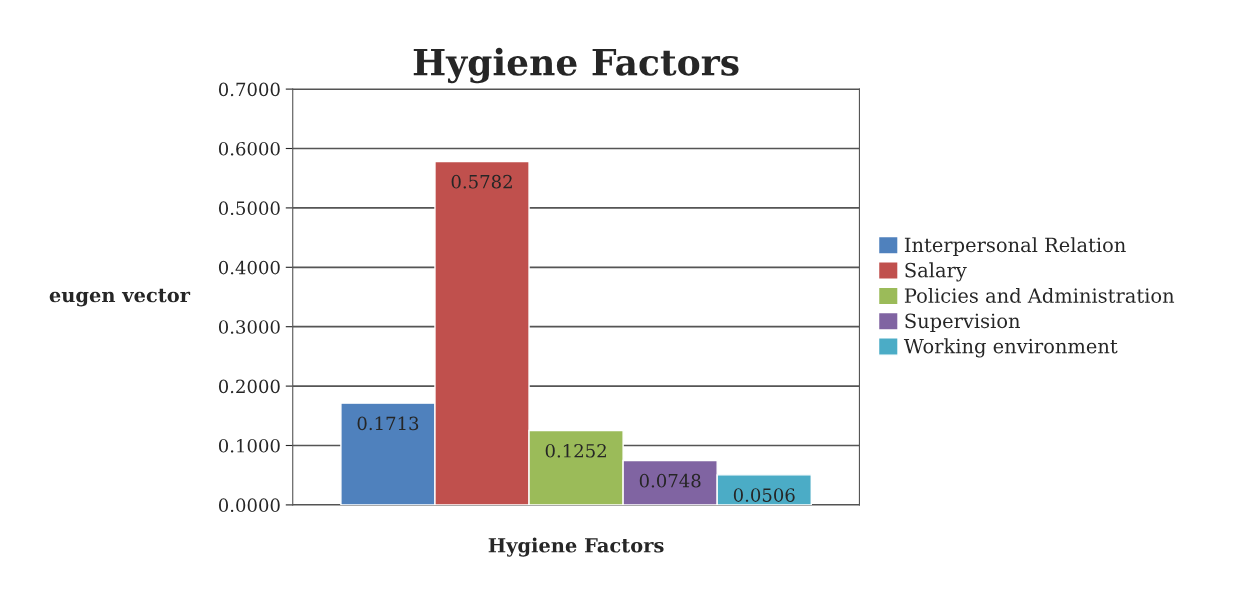  Describe the element at coordinates (670, 480) in the screenshot. I see `data-label: 0.0748` at that location.